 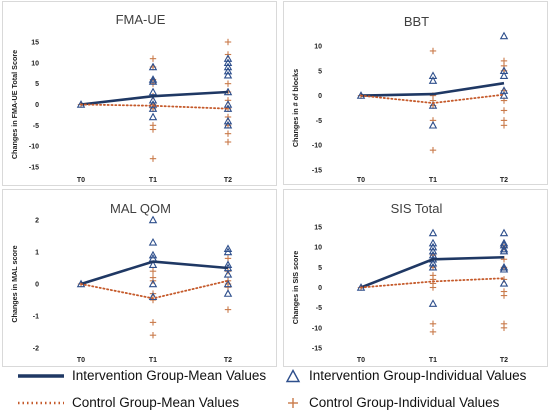 I want to click on chart-title: SIS Total, so click(x=417, y=208).